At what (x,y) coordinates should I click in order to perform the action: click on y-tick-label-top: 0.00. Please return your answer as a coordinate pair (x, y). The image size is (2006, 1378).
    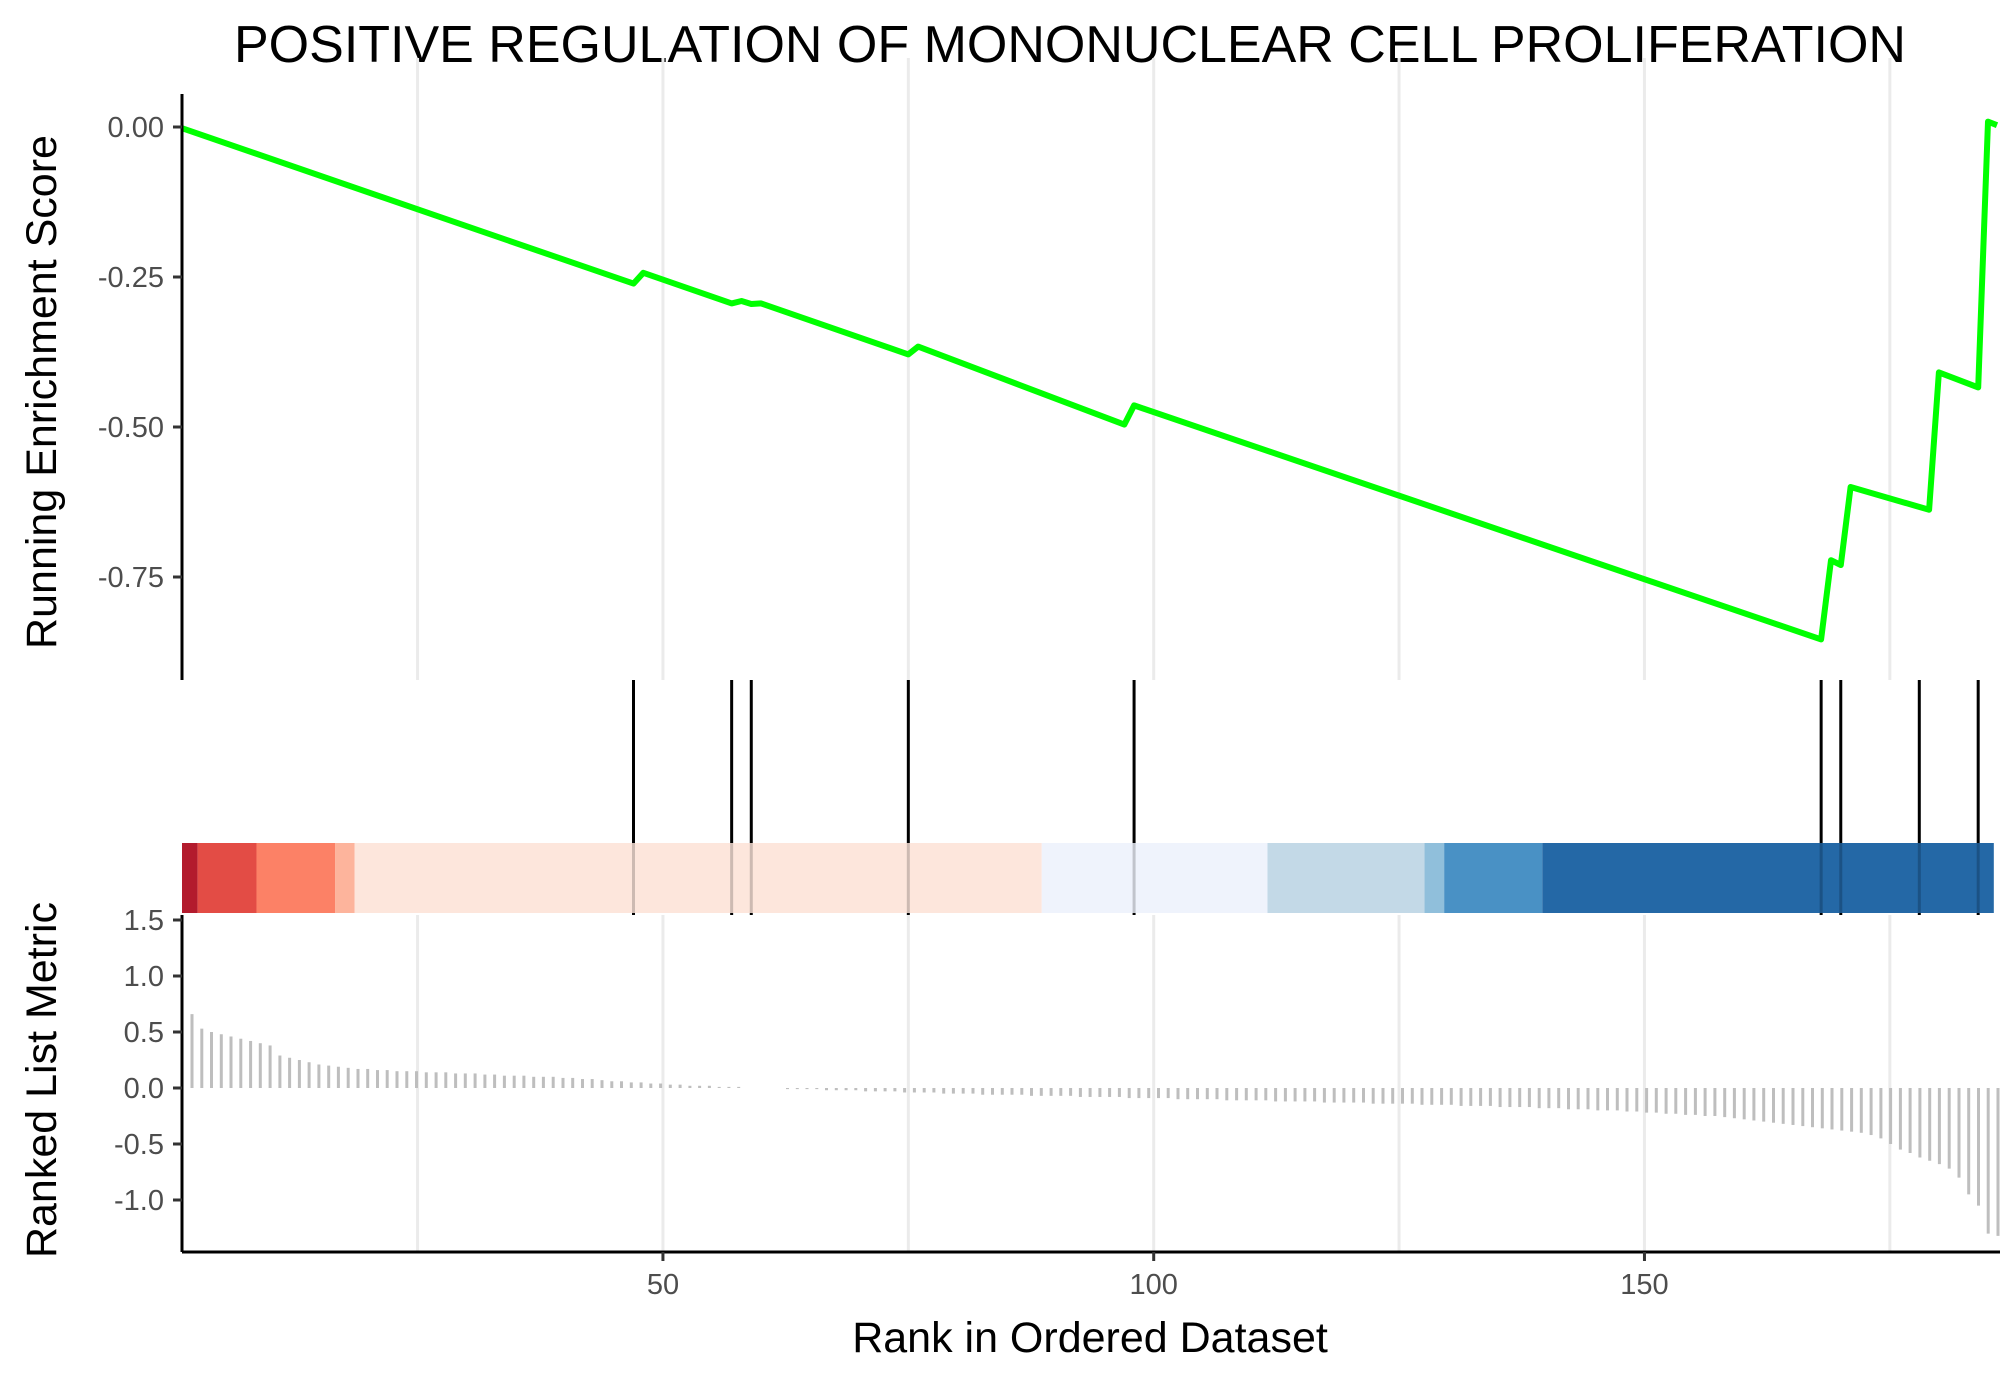
    Looking at the image, I should click on (136, 128).